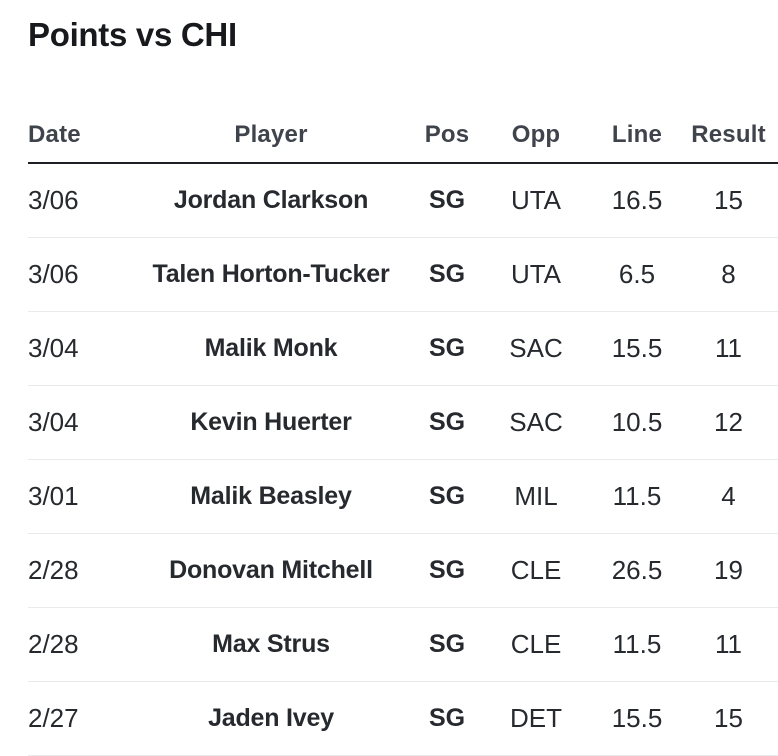  I want to click on cell-player: Kevin Huerter, so click(271, 422).